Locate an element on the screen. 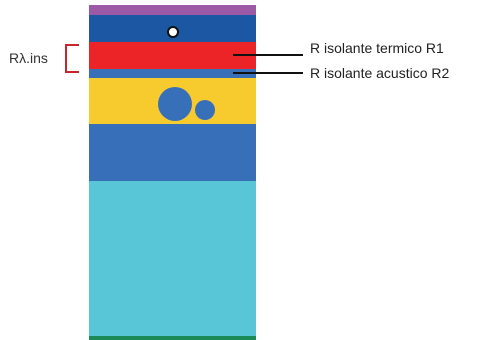 This screenshot has width=485, height=340. layer-bottom-strip is located at coordinates (172, 338).